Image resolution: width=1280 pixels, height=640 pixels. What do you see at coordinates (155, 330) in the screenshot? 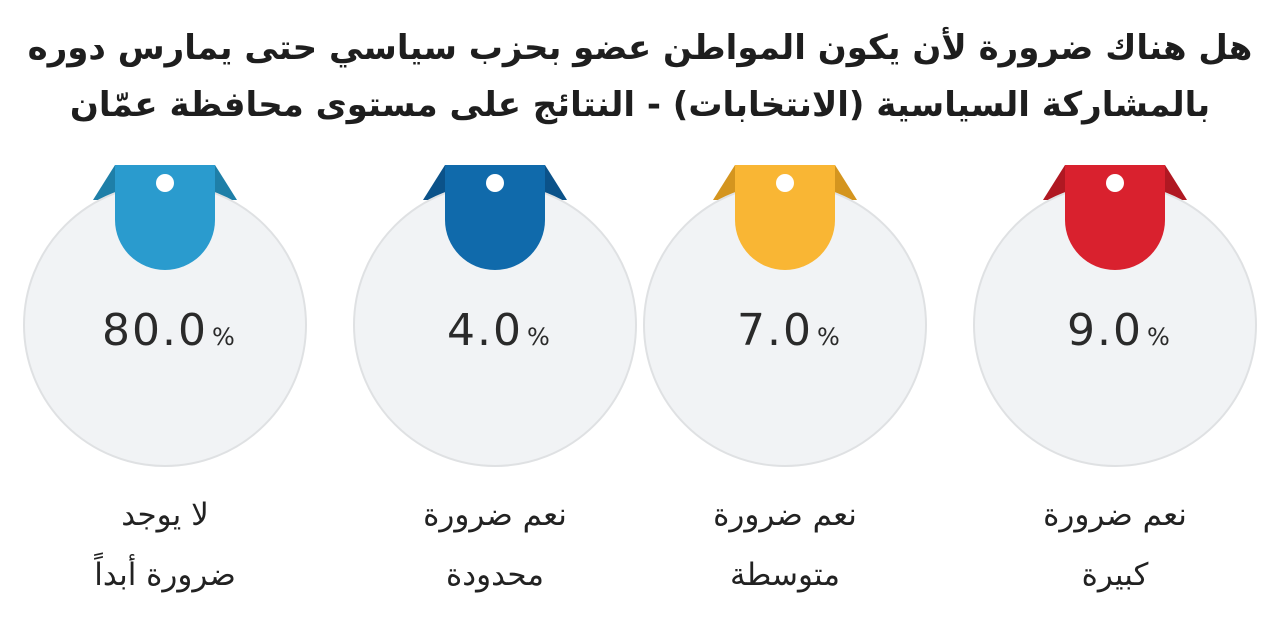
I see `value-label: 80.0` at bounding box center [155, 330].